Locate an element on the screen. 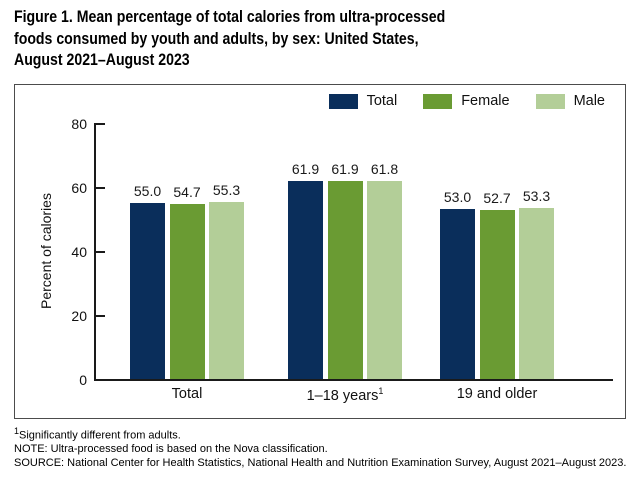  y-axis-line is located at coordinates (95, 252).